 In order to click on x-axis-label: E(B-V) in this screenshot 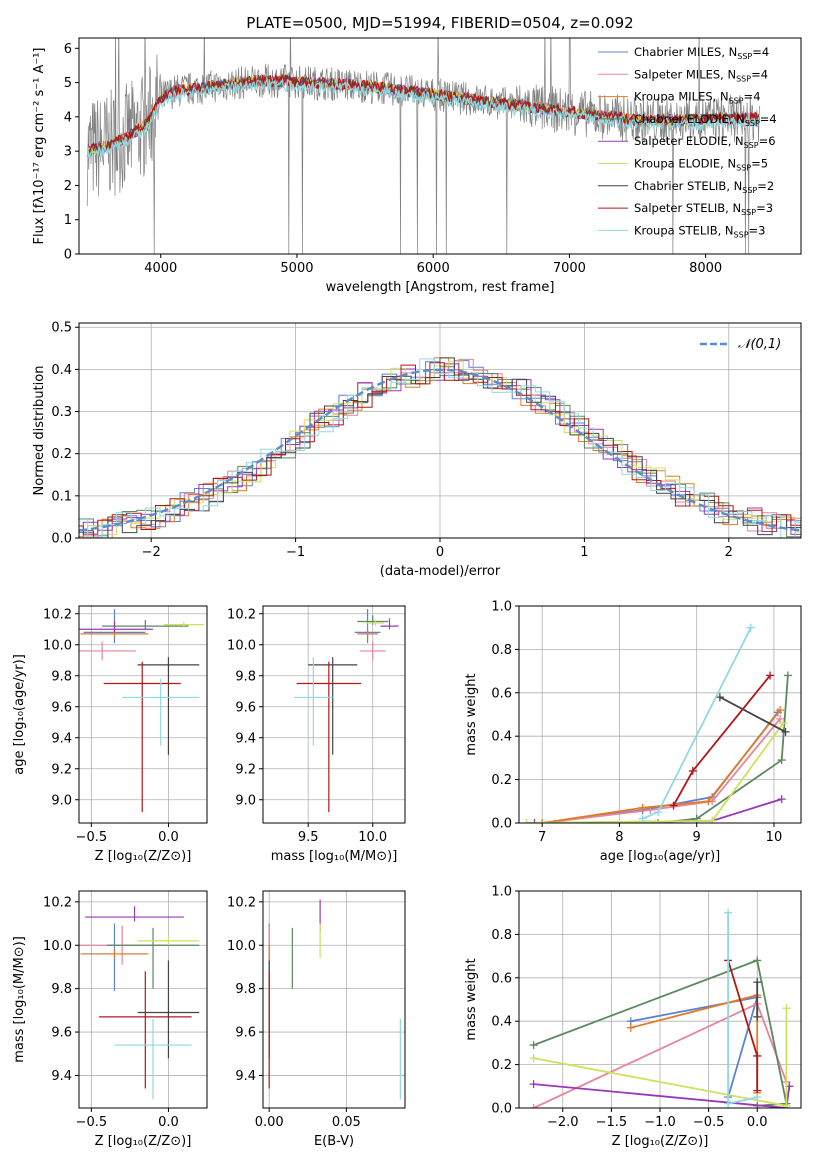, I will do `click(334, 1141)`.